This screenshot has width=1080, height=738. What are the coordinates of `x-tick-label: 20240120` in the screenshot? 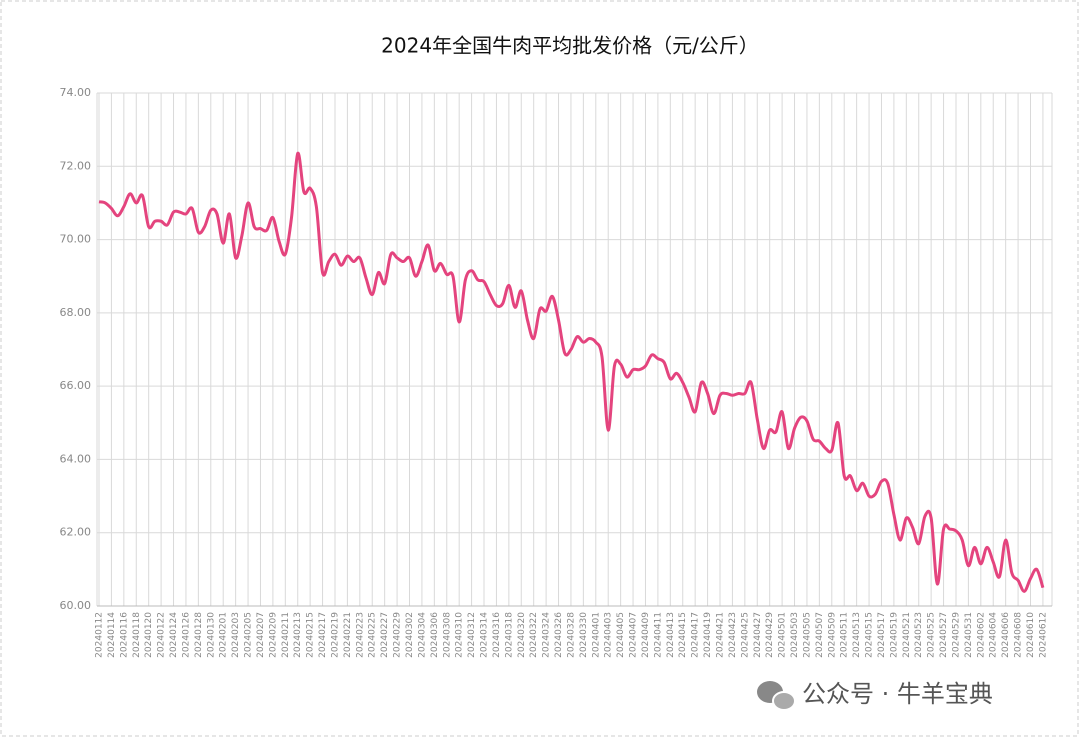 It's located at (149, 635).